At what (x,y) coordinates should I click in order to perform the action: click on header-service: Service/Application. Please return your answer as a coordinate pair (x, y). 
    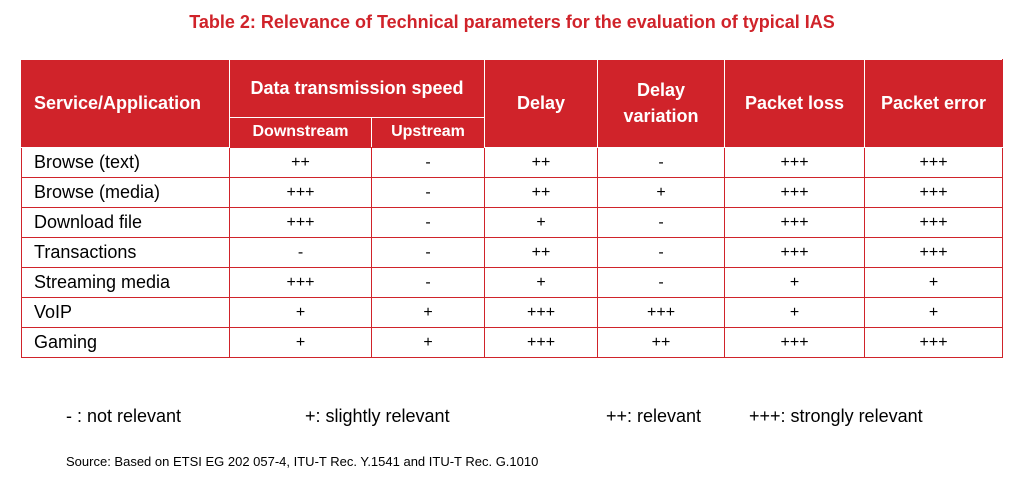
    Looking at the image, I should click on (125, 103).